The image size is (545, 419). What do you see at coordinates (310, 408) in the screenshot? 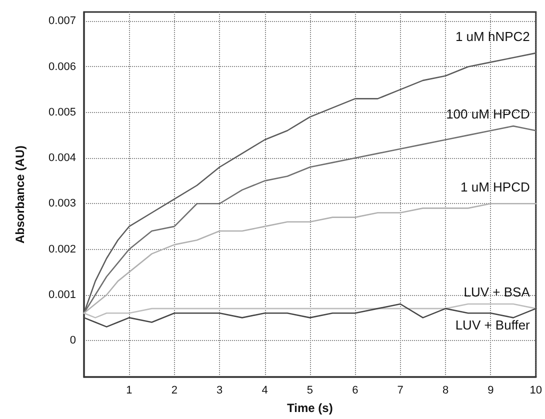
I see `x-axis-title: Time (s)` at bounding box center [310, 408].